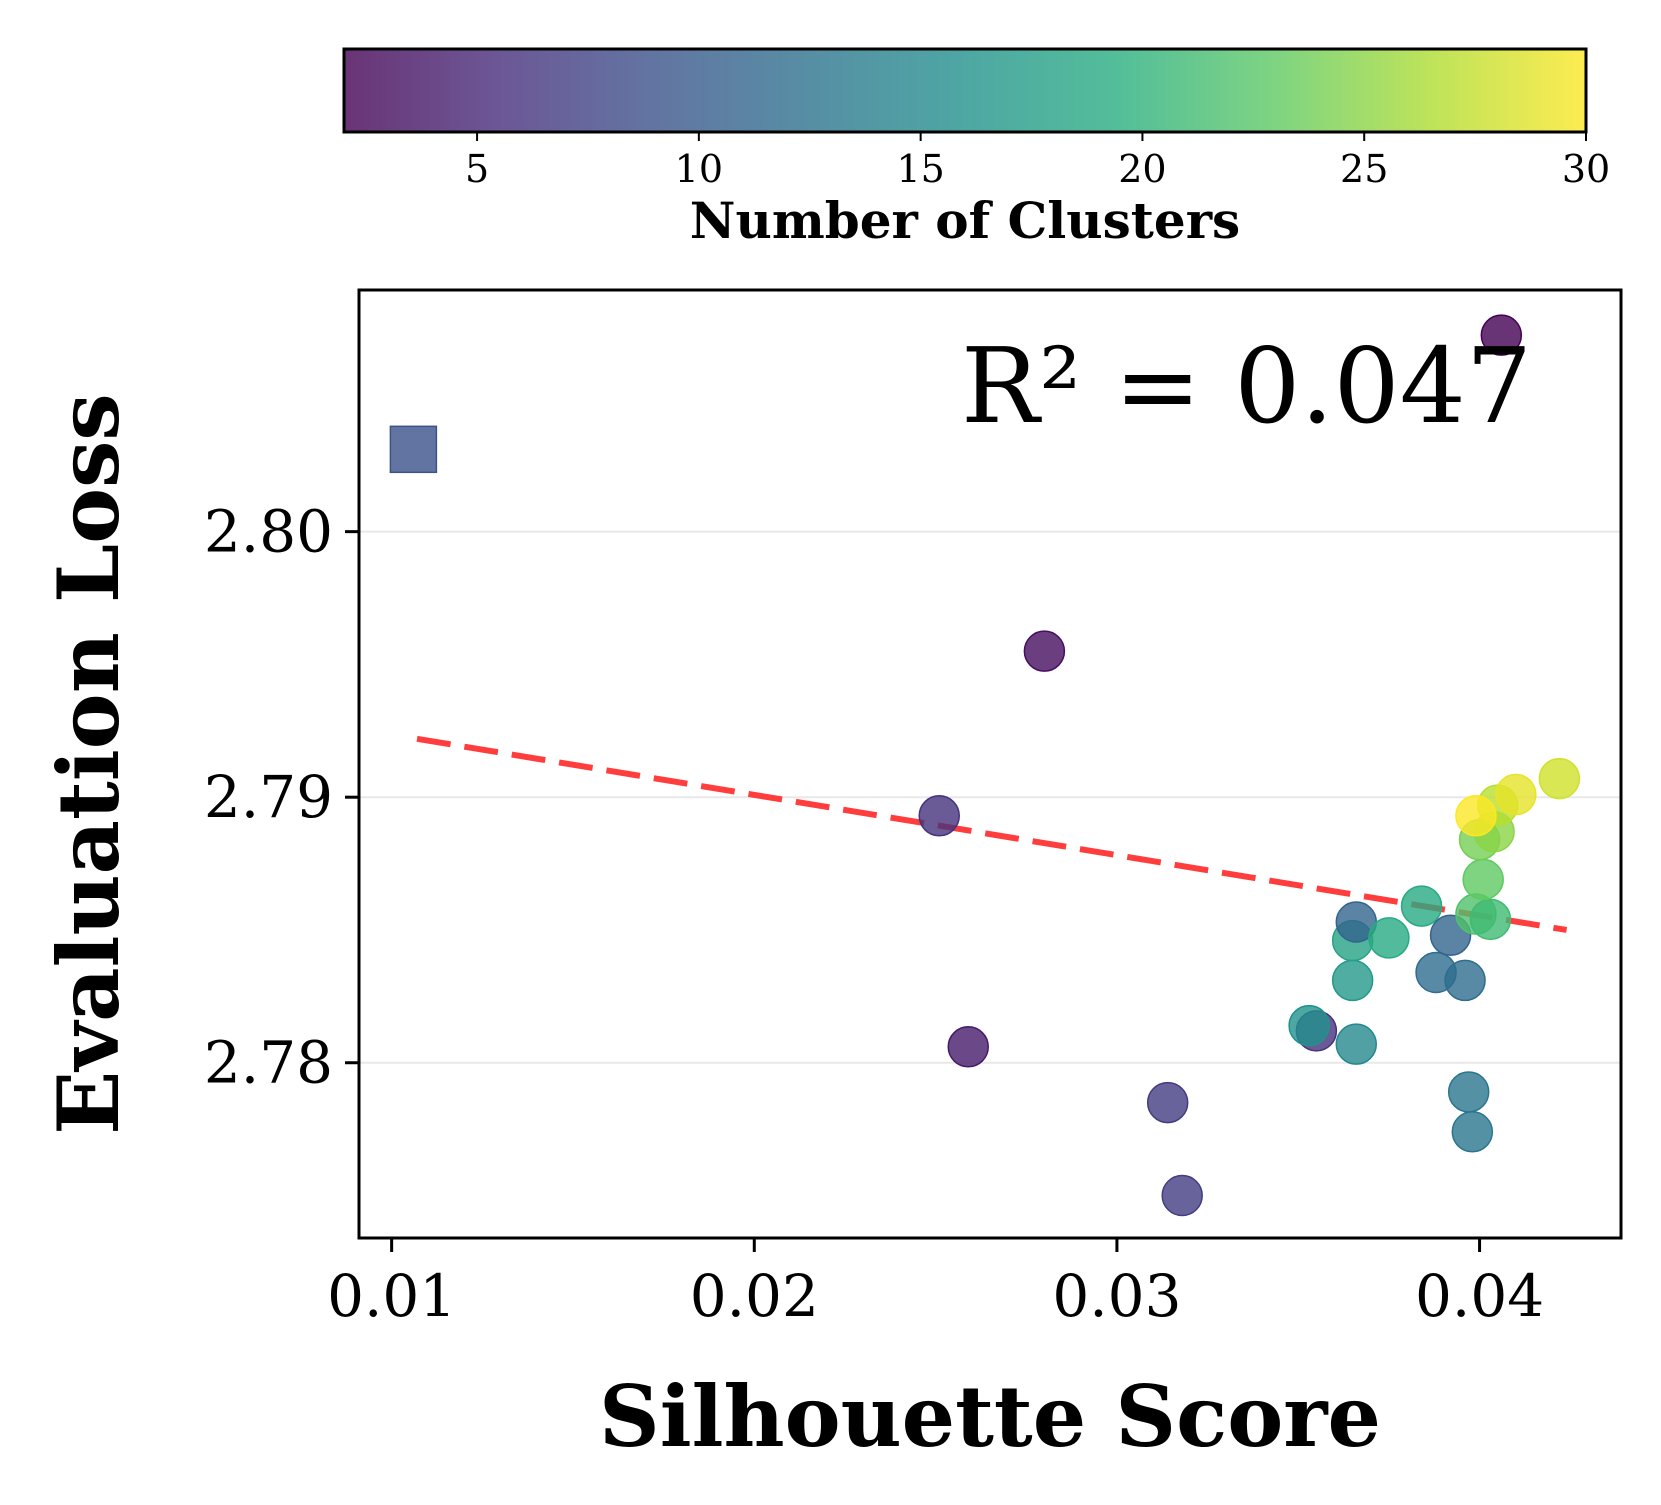  I want to click on colorbar-gradient, so click(965, 90).